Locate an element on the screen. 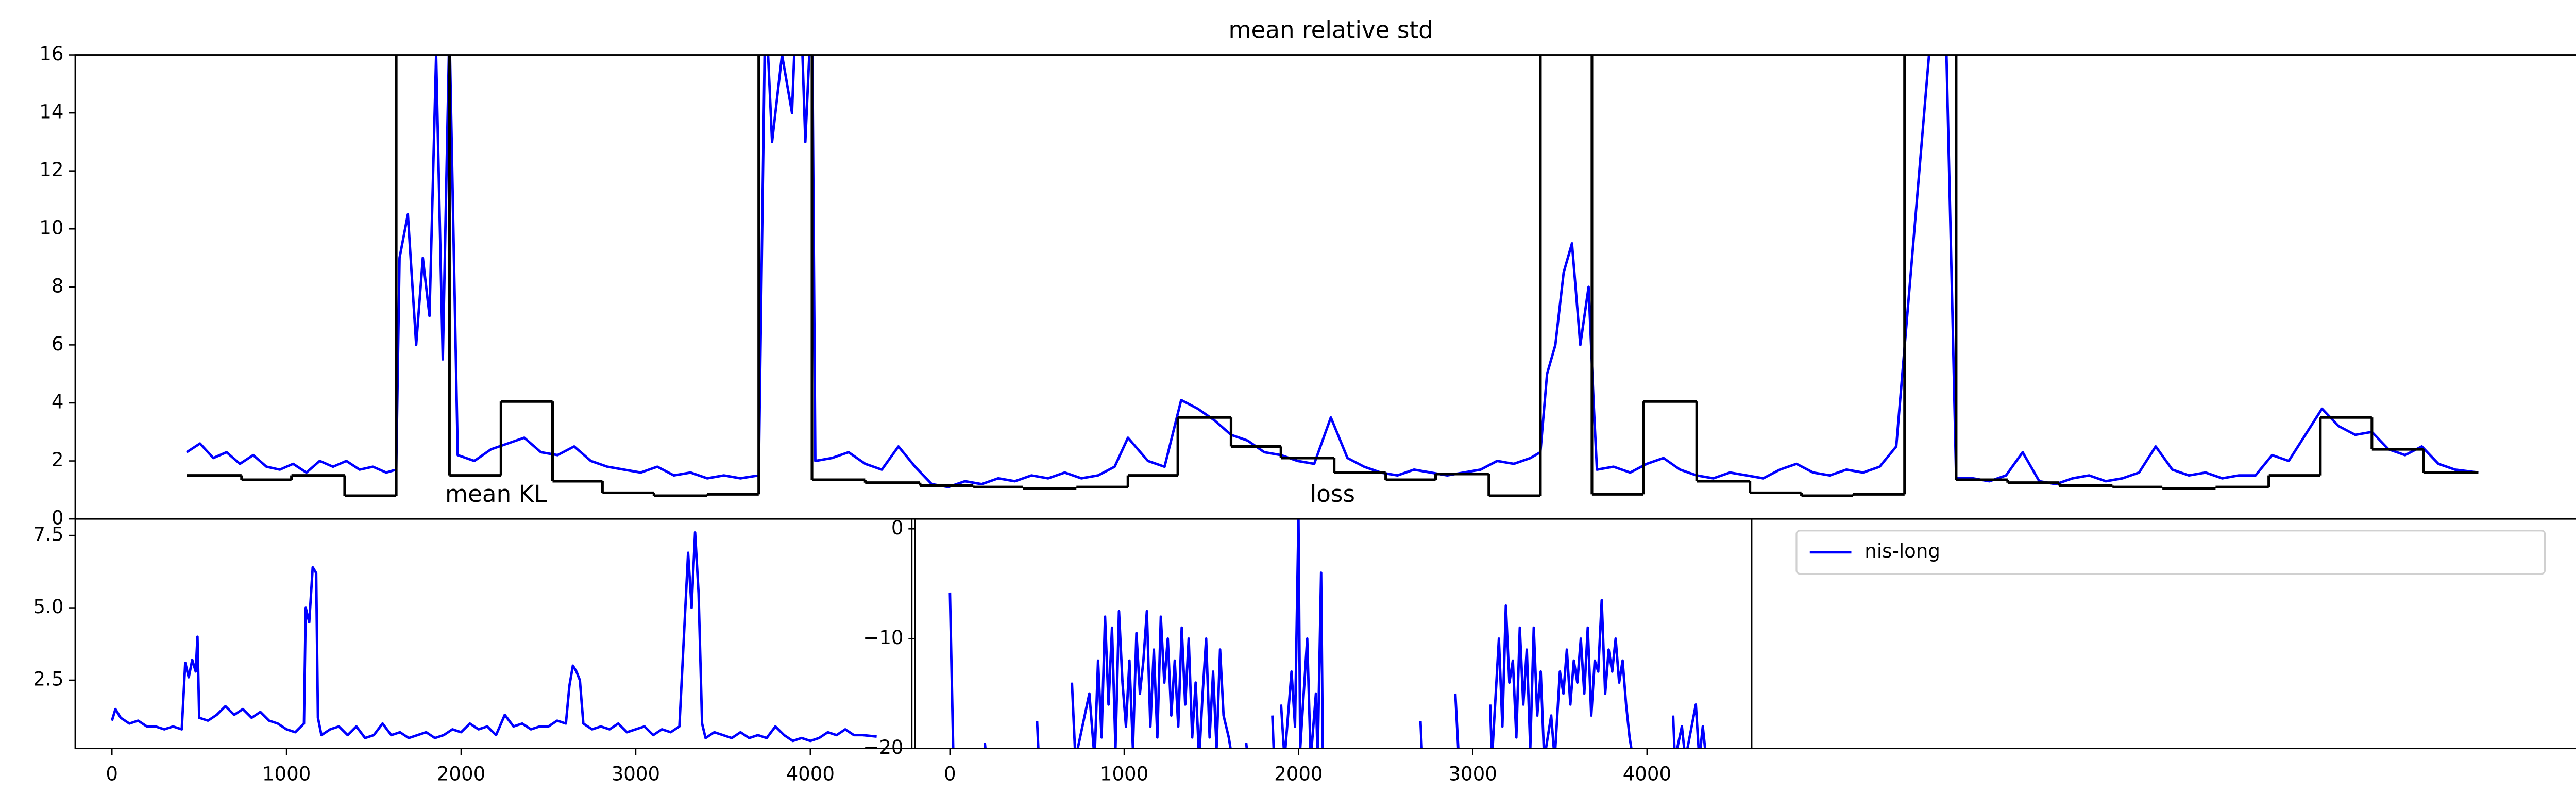  y-tick-label: −20 is located at coordinates (883, 747).